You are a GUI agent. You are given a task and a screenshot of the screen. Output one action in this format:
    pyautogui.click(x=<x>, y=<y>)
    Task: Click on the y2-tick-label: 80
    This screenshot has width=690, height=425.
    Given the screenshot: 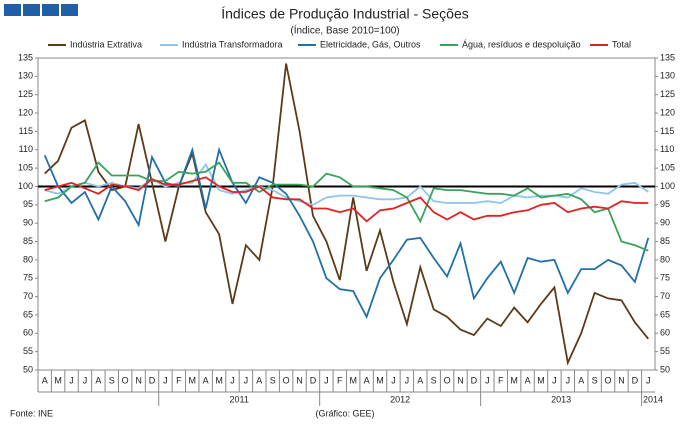 What is the action you would take?
    pyautogui.click(x=665, y=259)
    